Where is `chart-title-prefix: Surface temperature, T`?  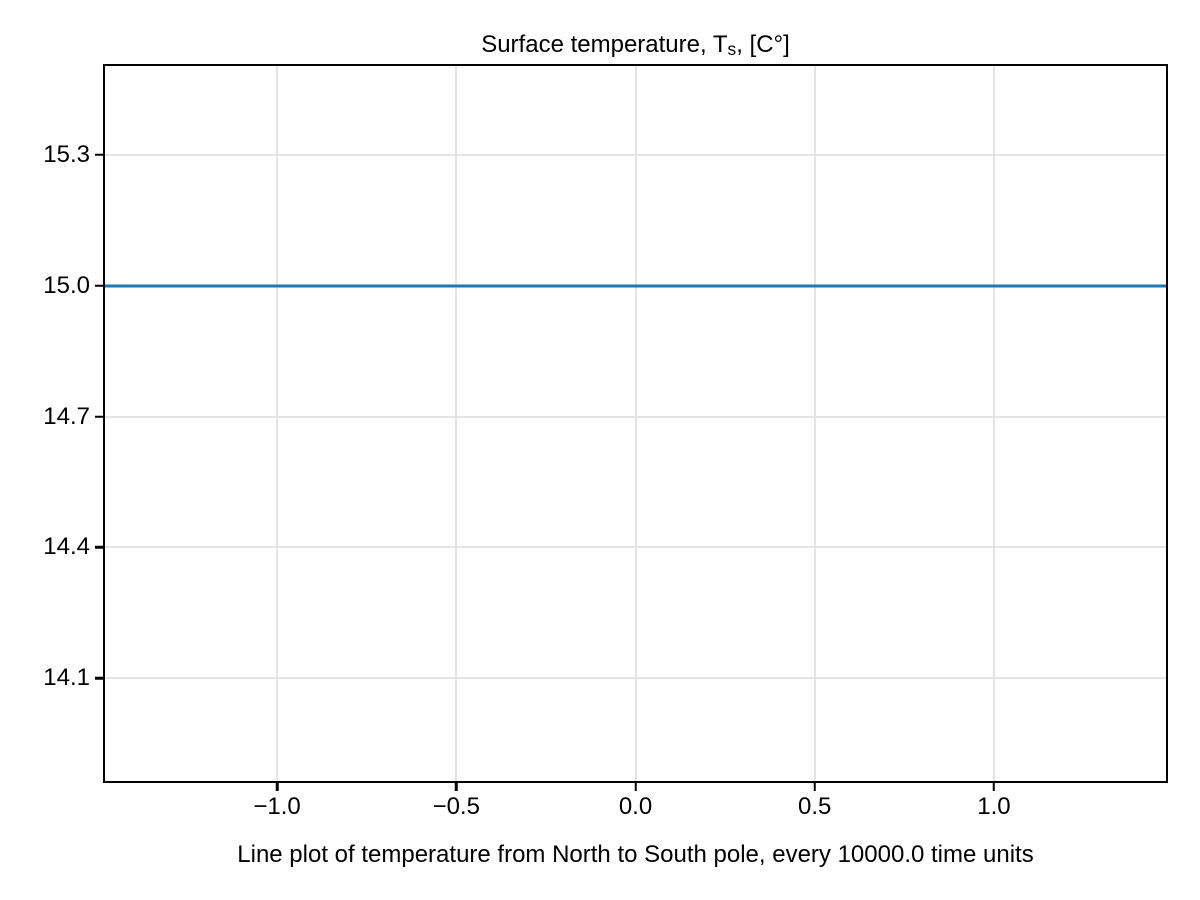
chart-title-prefix: Surface temperature, T is located at coordinates (604, 44).